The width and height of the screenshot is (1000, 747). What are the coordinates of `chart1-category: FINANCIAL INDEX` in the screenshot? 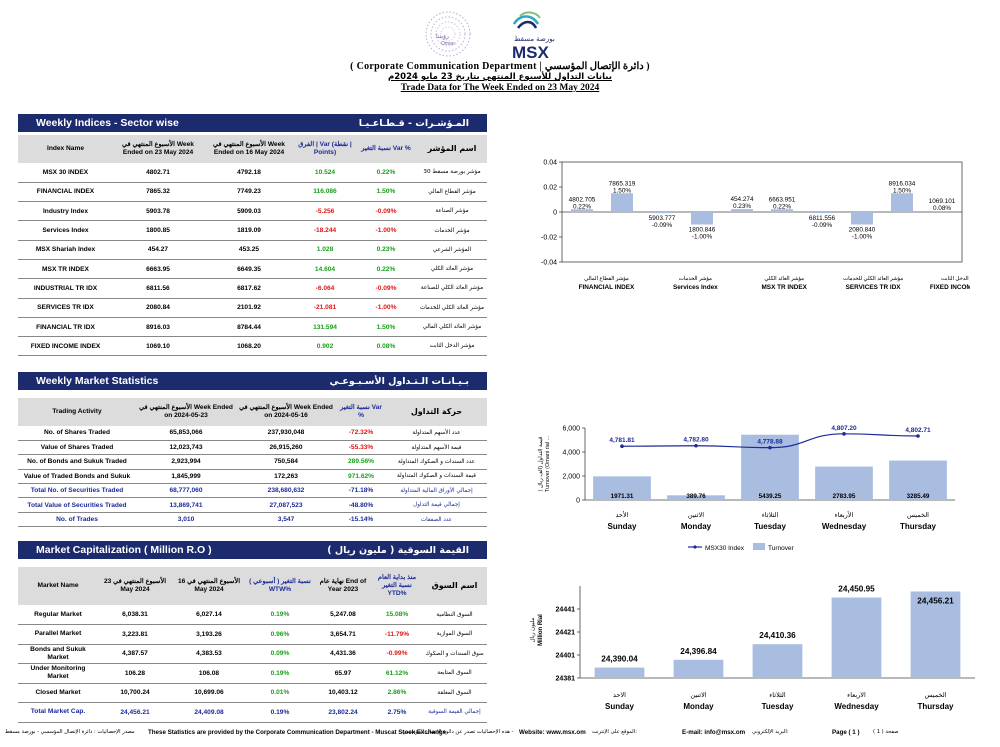 It's located at (607, 287).